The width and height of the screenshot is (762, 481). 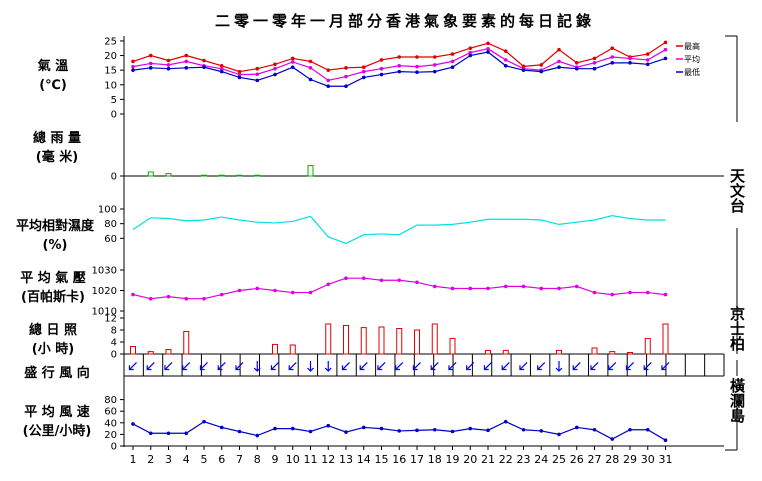 I want to click on x-tick-label: 10, so click(x=293, y=459).